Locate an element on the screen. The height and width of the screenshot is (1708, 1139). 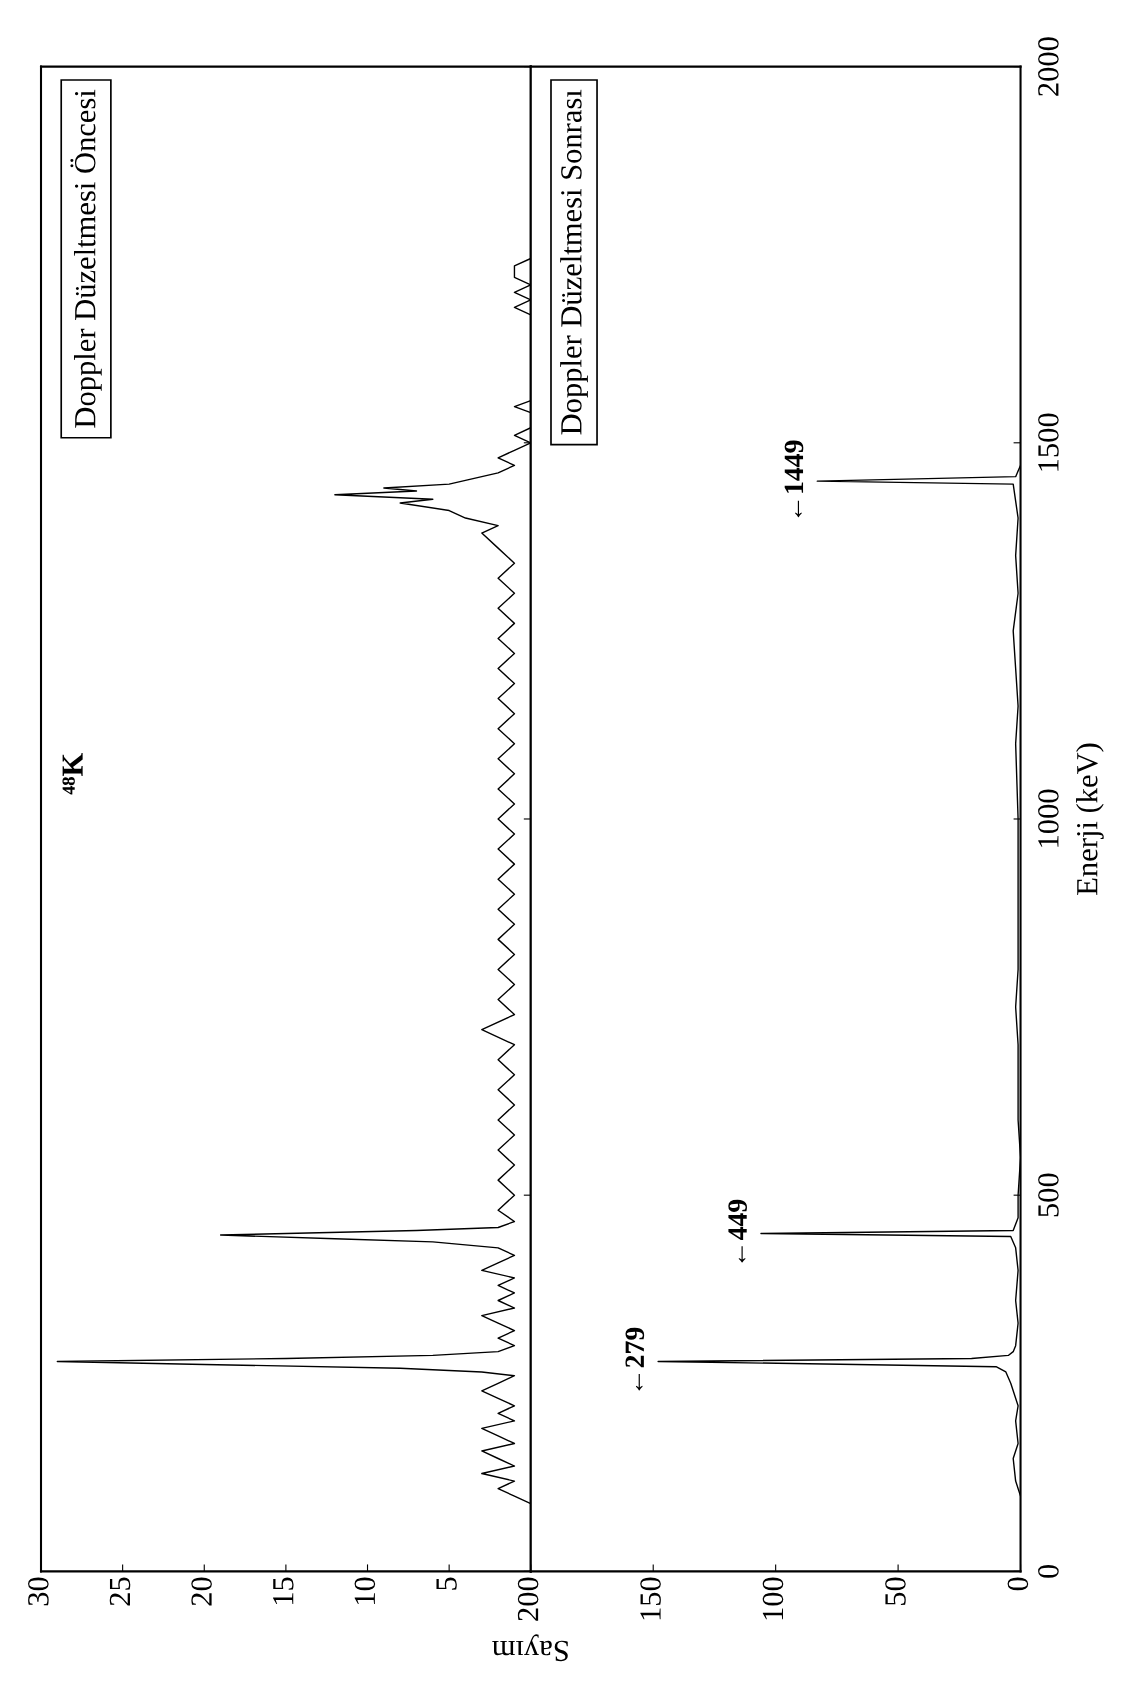
annotation: ⁴⁸K is located at coordinates (72, 774).